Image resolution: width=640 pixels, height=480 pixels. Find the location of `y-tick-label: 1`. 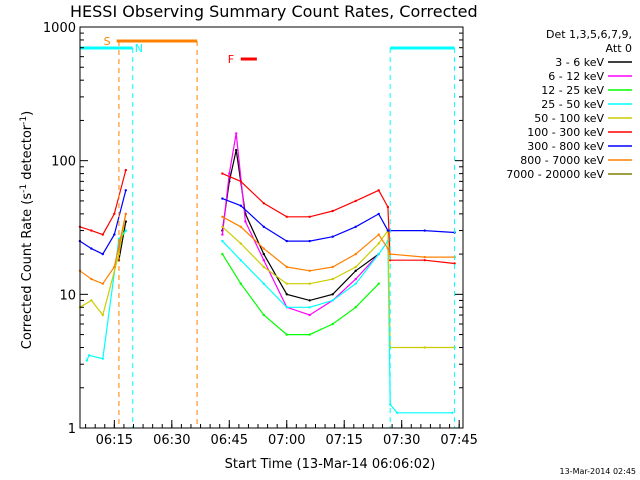

y-tick-label: 1 is located at coordinates (72, 429).